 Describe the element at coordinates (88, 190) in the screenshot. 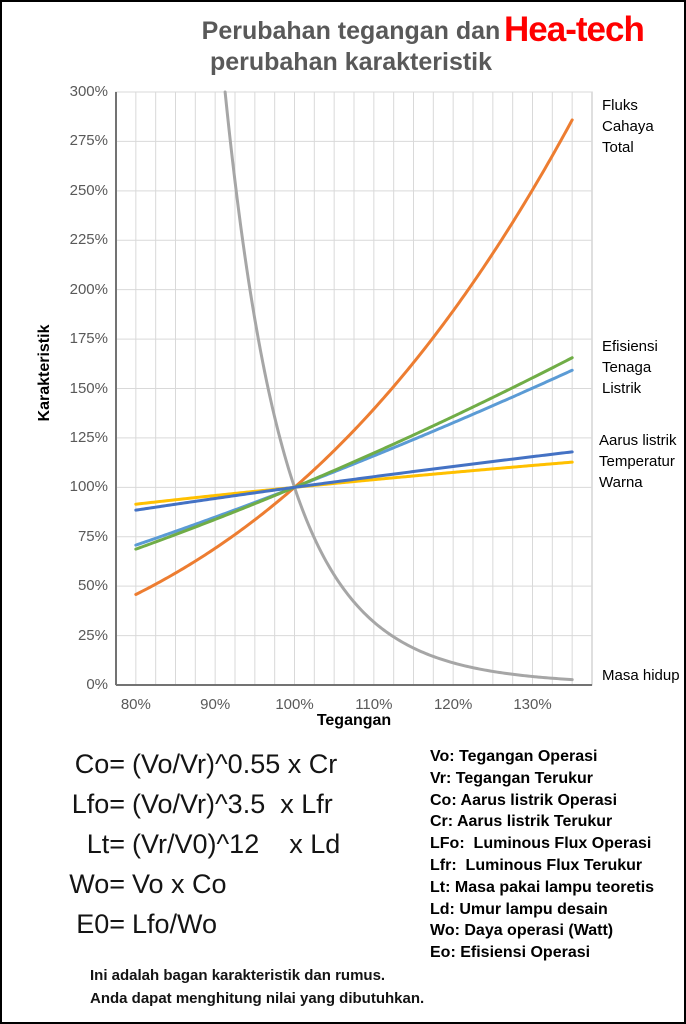

I see `y-tick-label: 250%` at that location.